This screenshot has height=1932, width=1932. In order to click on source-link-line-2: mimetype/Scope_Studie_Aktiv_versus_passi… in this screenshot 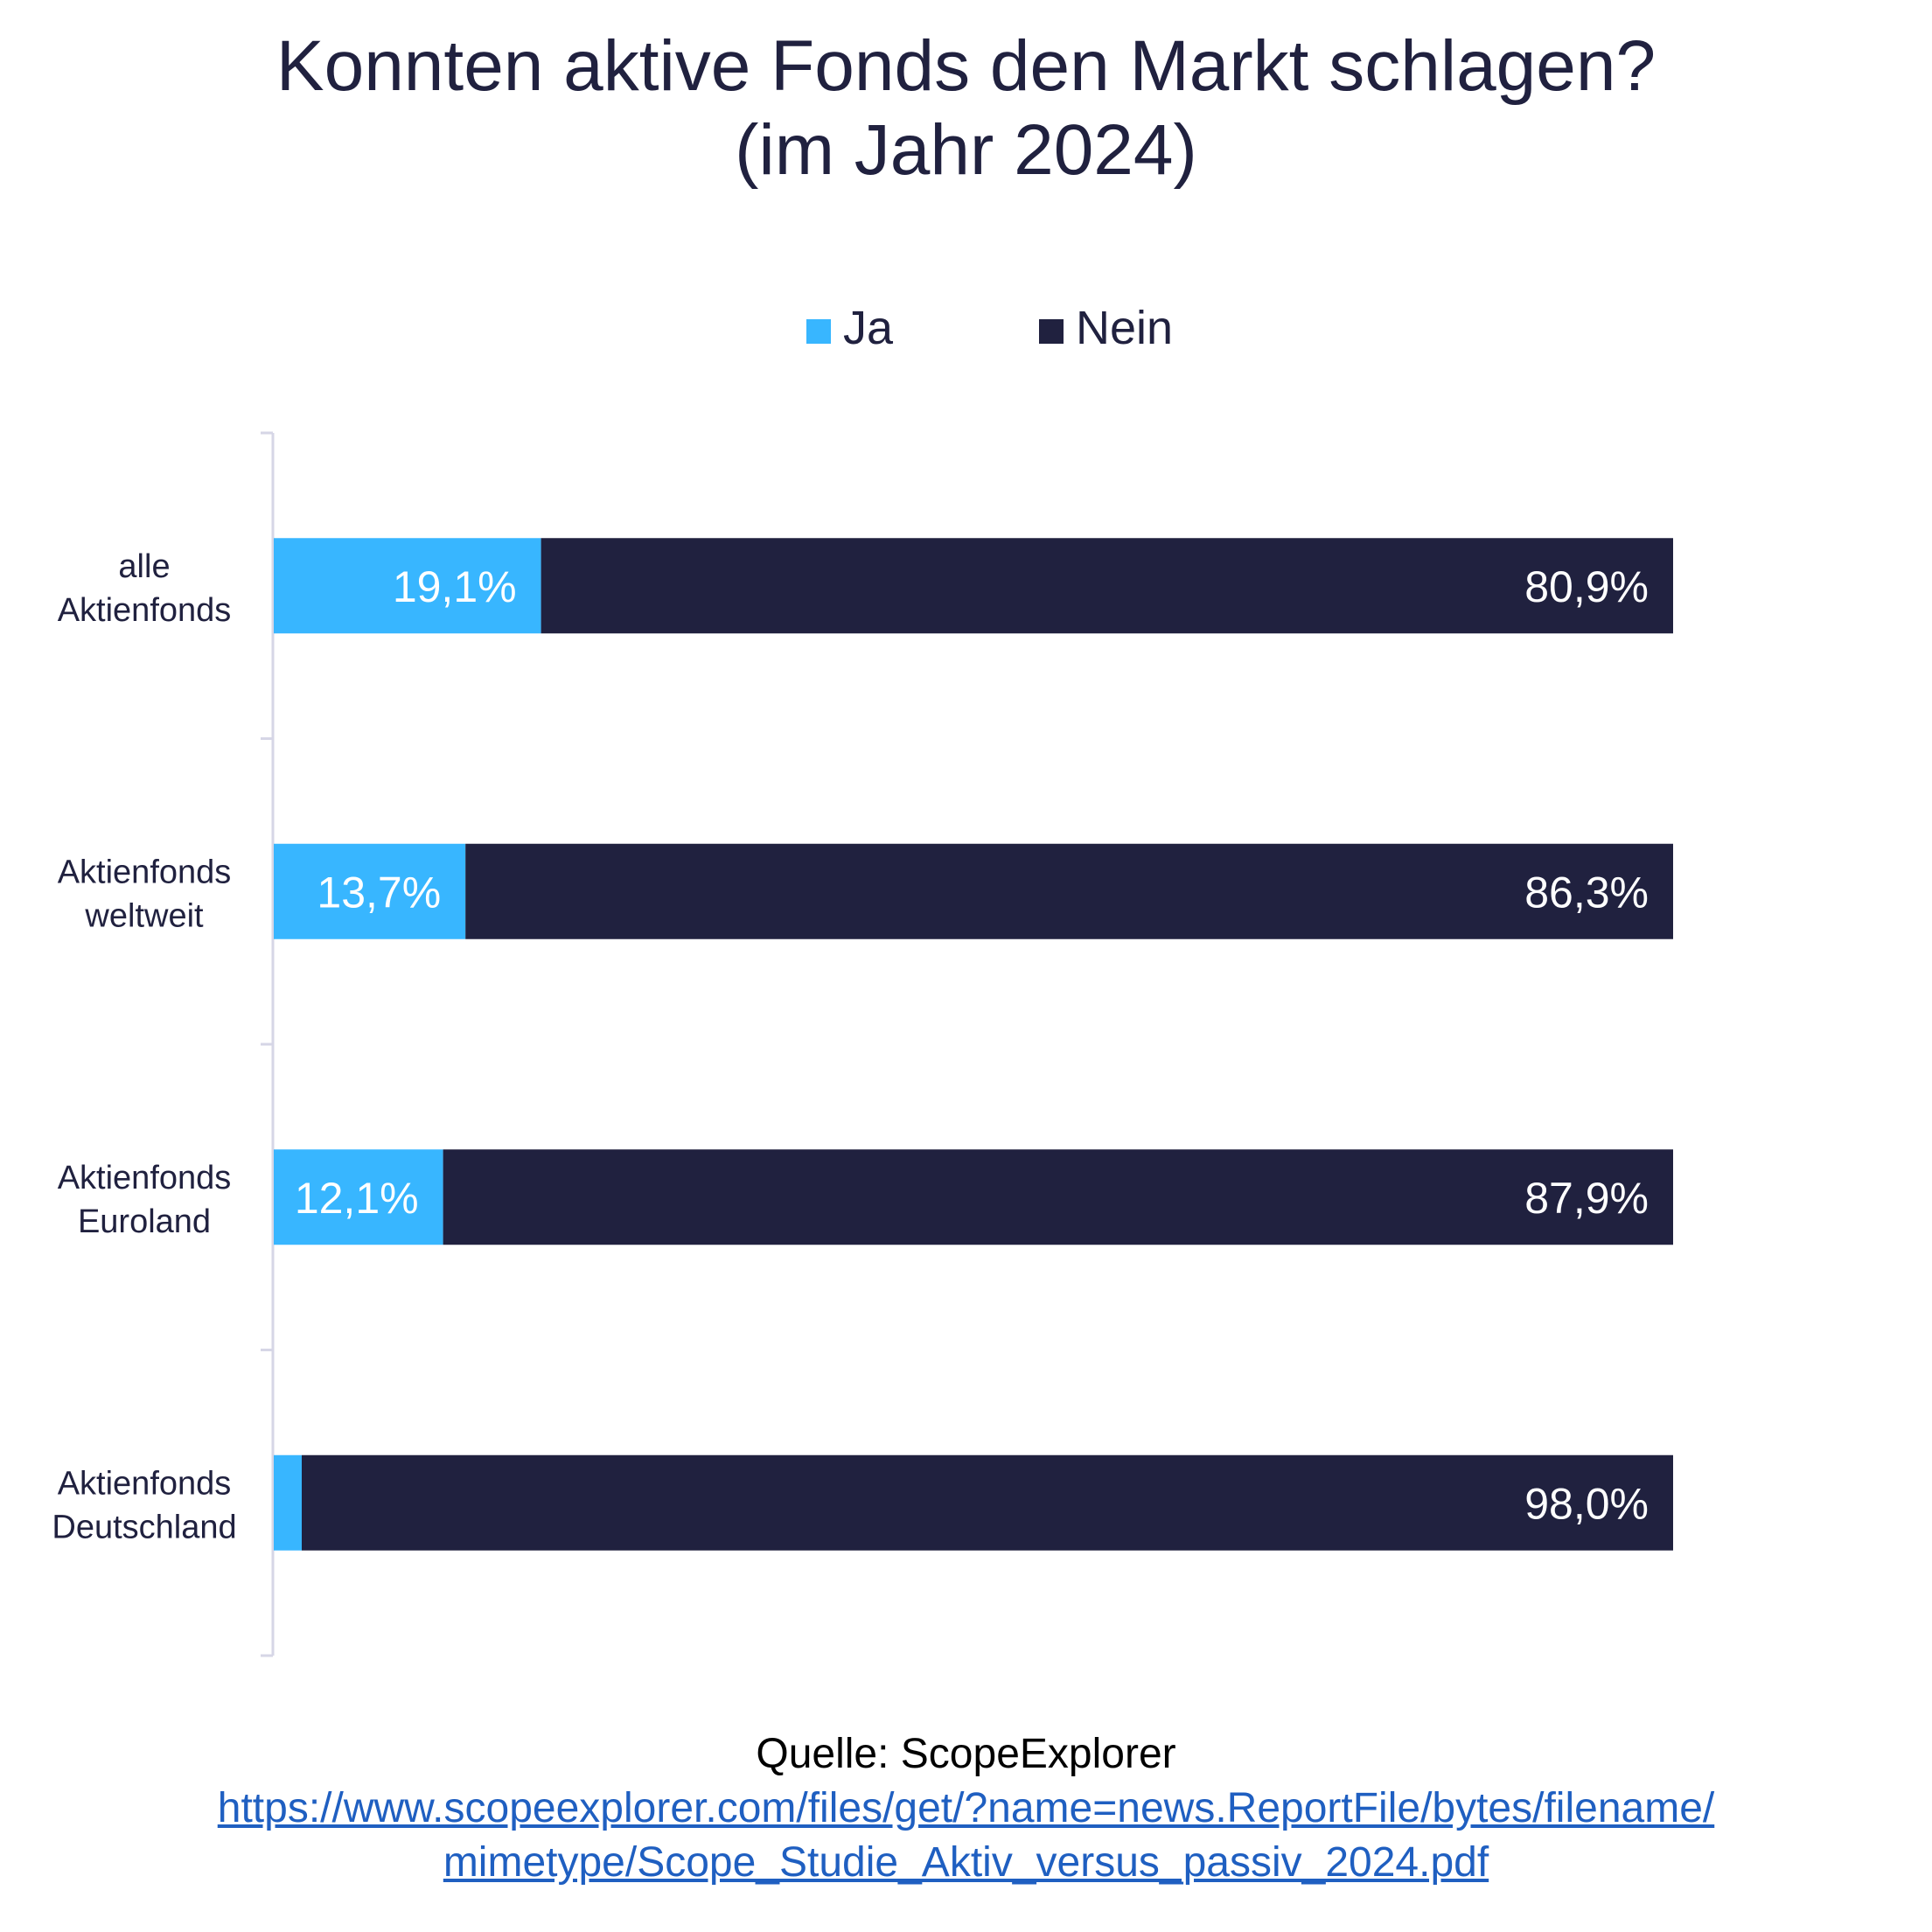, I will do `click(966, 1862)`.